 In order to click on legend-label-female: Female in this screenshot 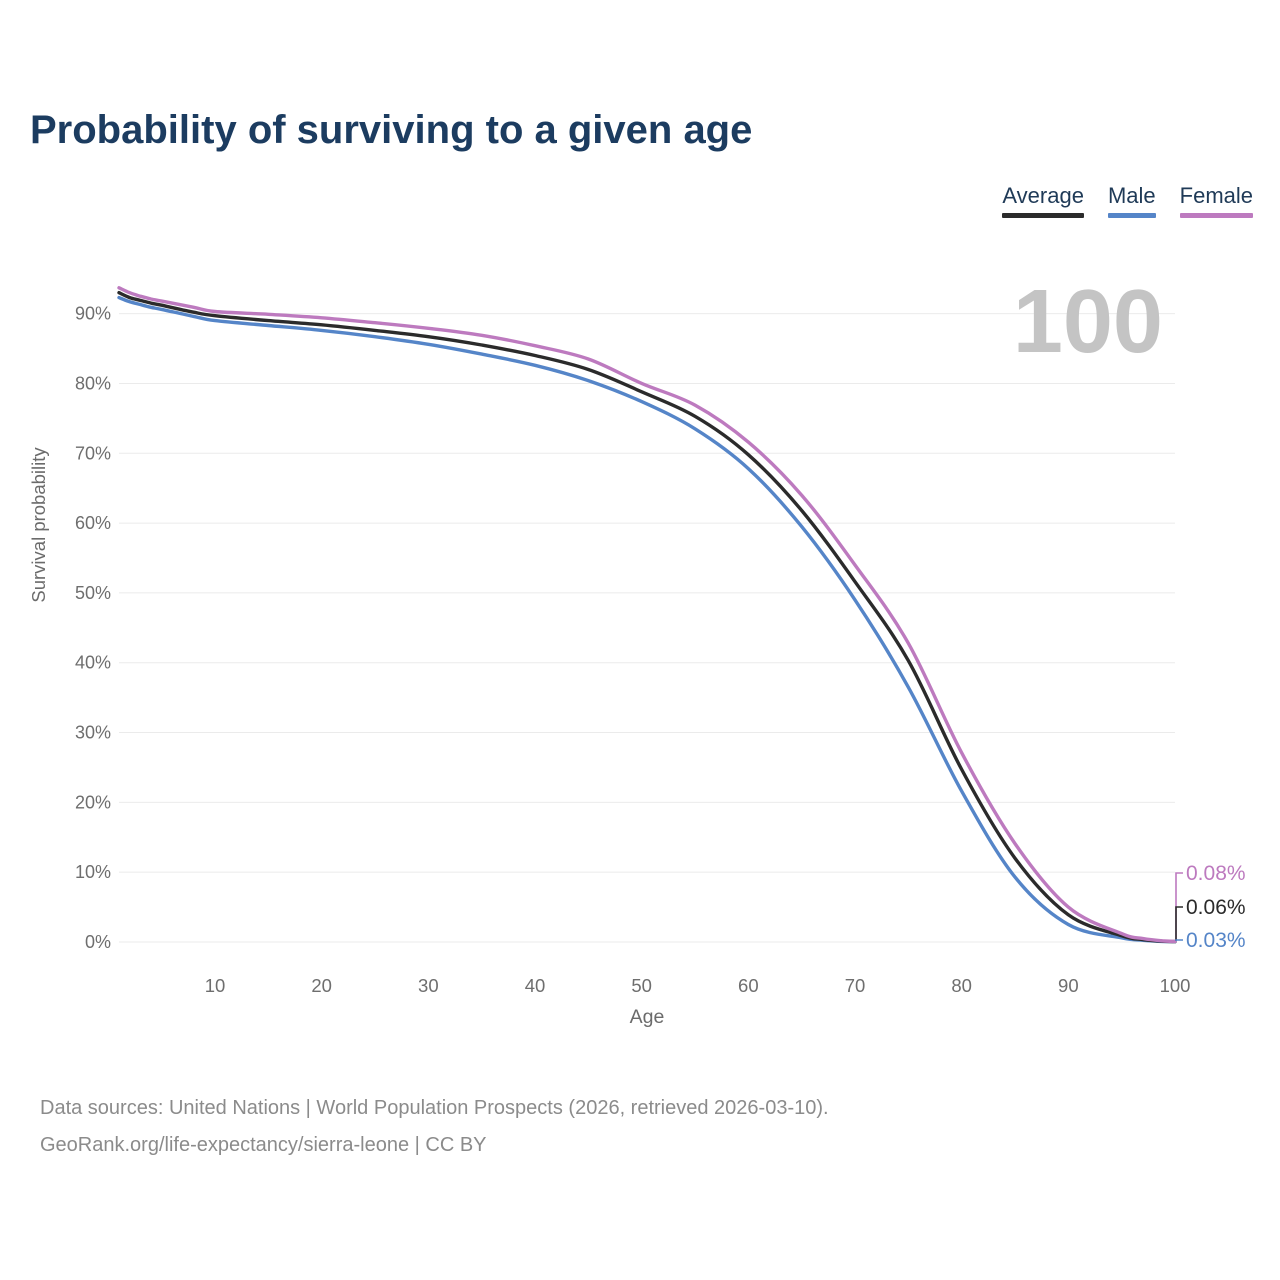, I will do `click(1216, 195)`.